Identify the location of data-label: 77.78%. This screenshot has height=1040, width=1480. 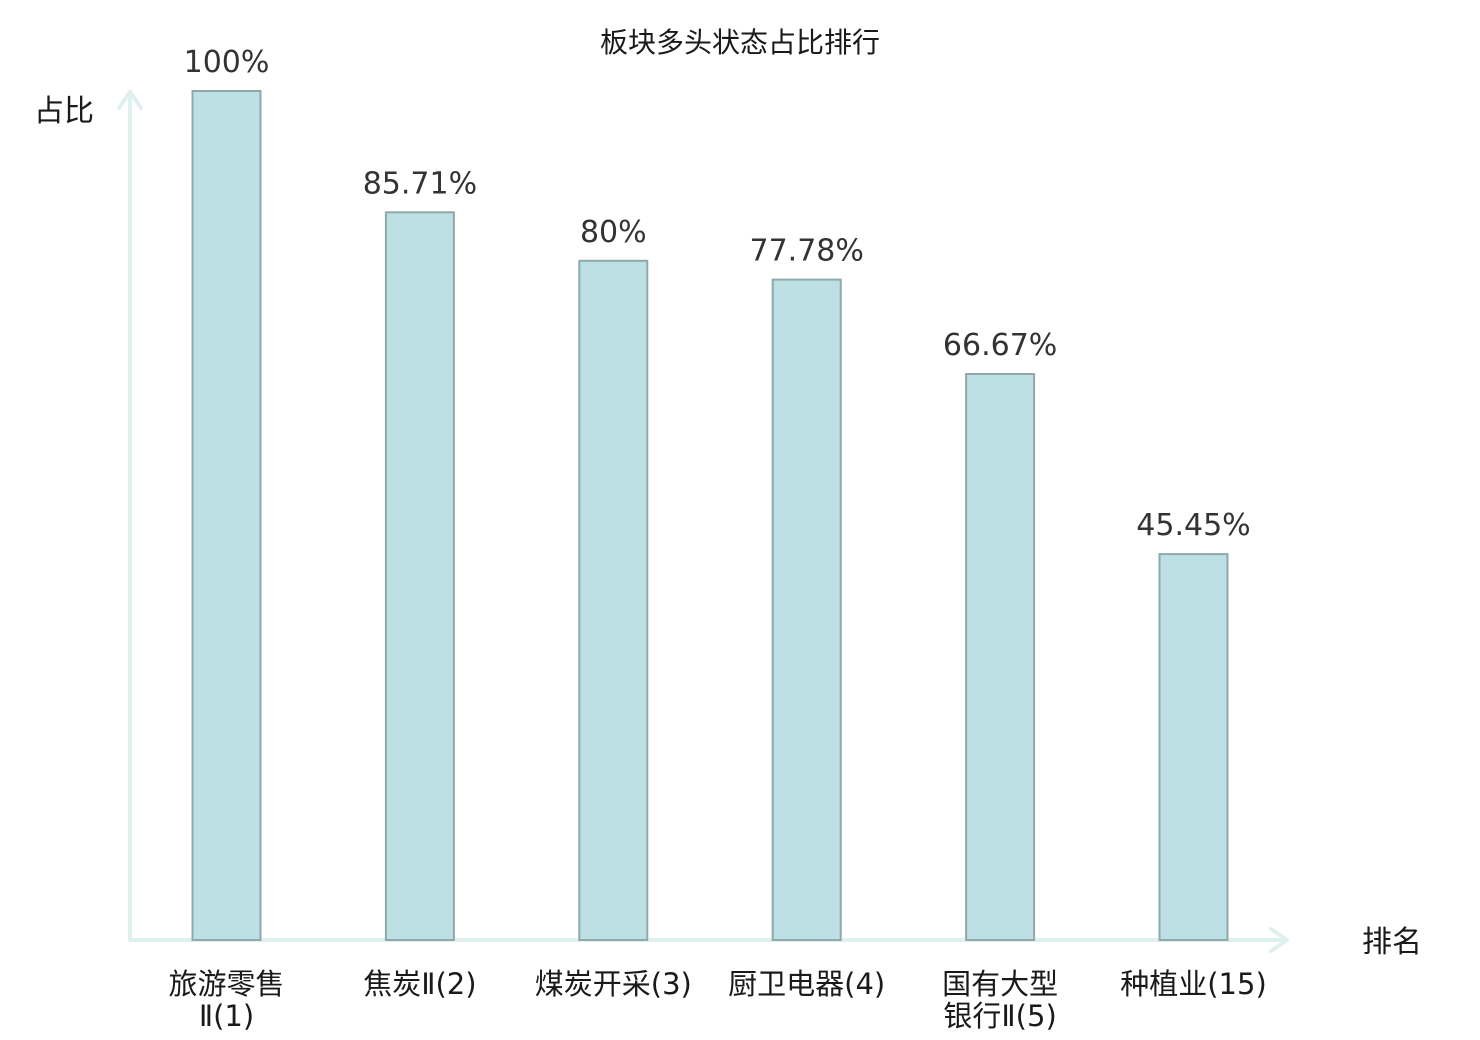
(807, 251).